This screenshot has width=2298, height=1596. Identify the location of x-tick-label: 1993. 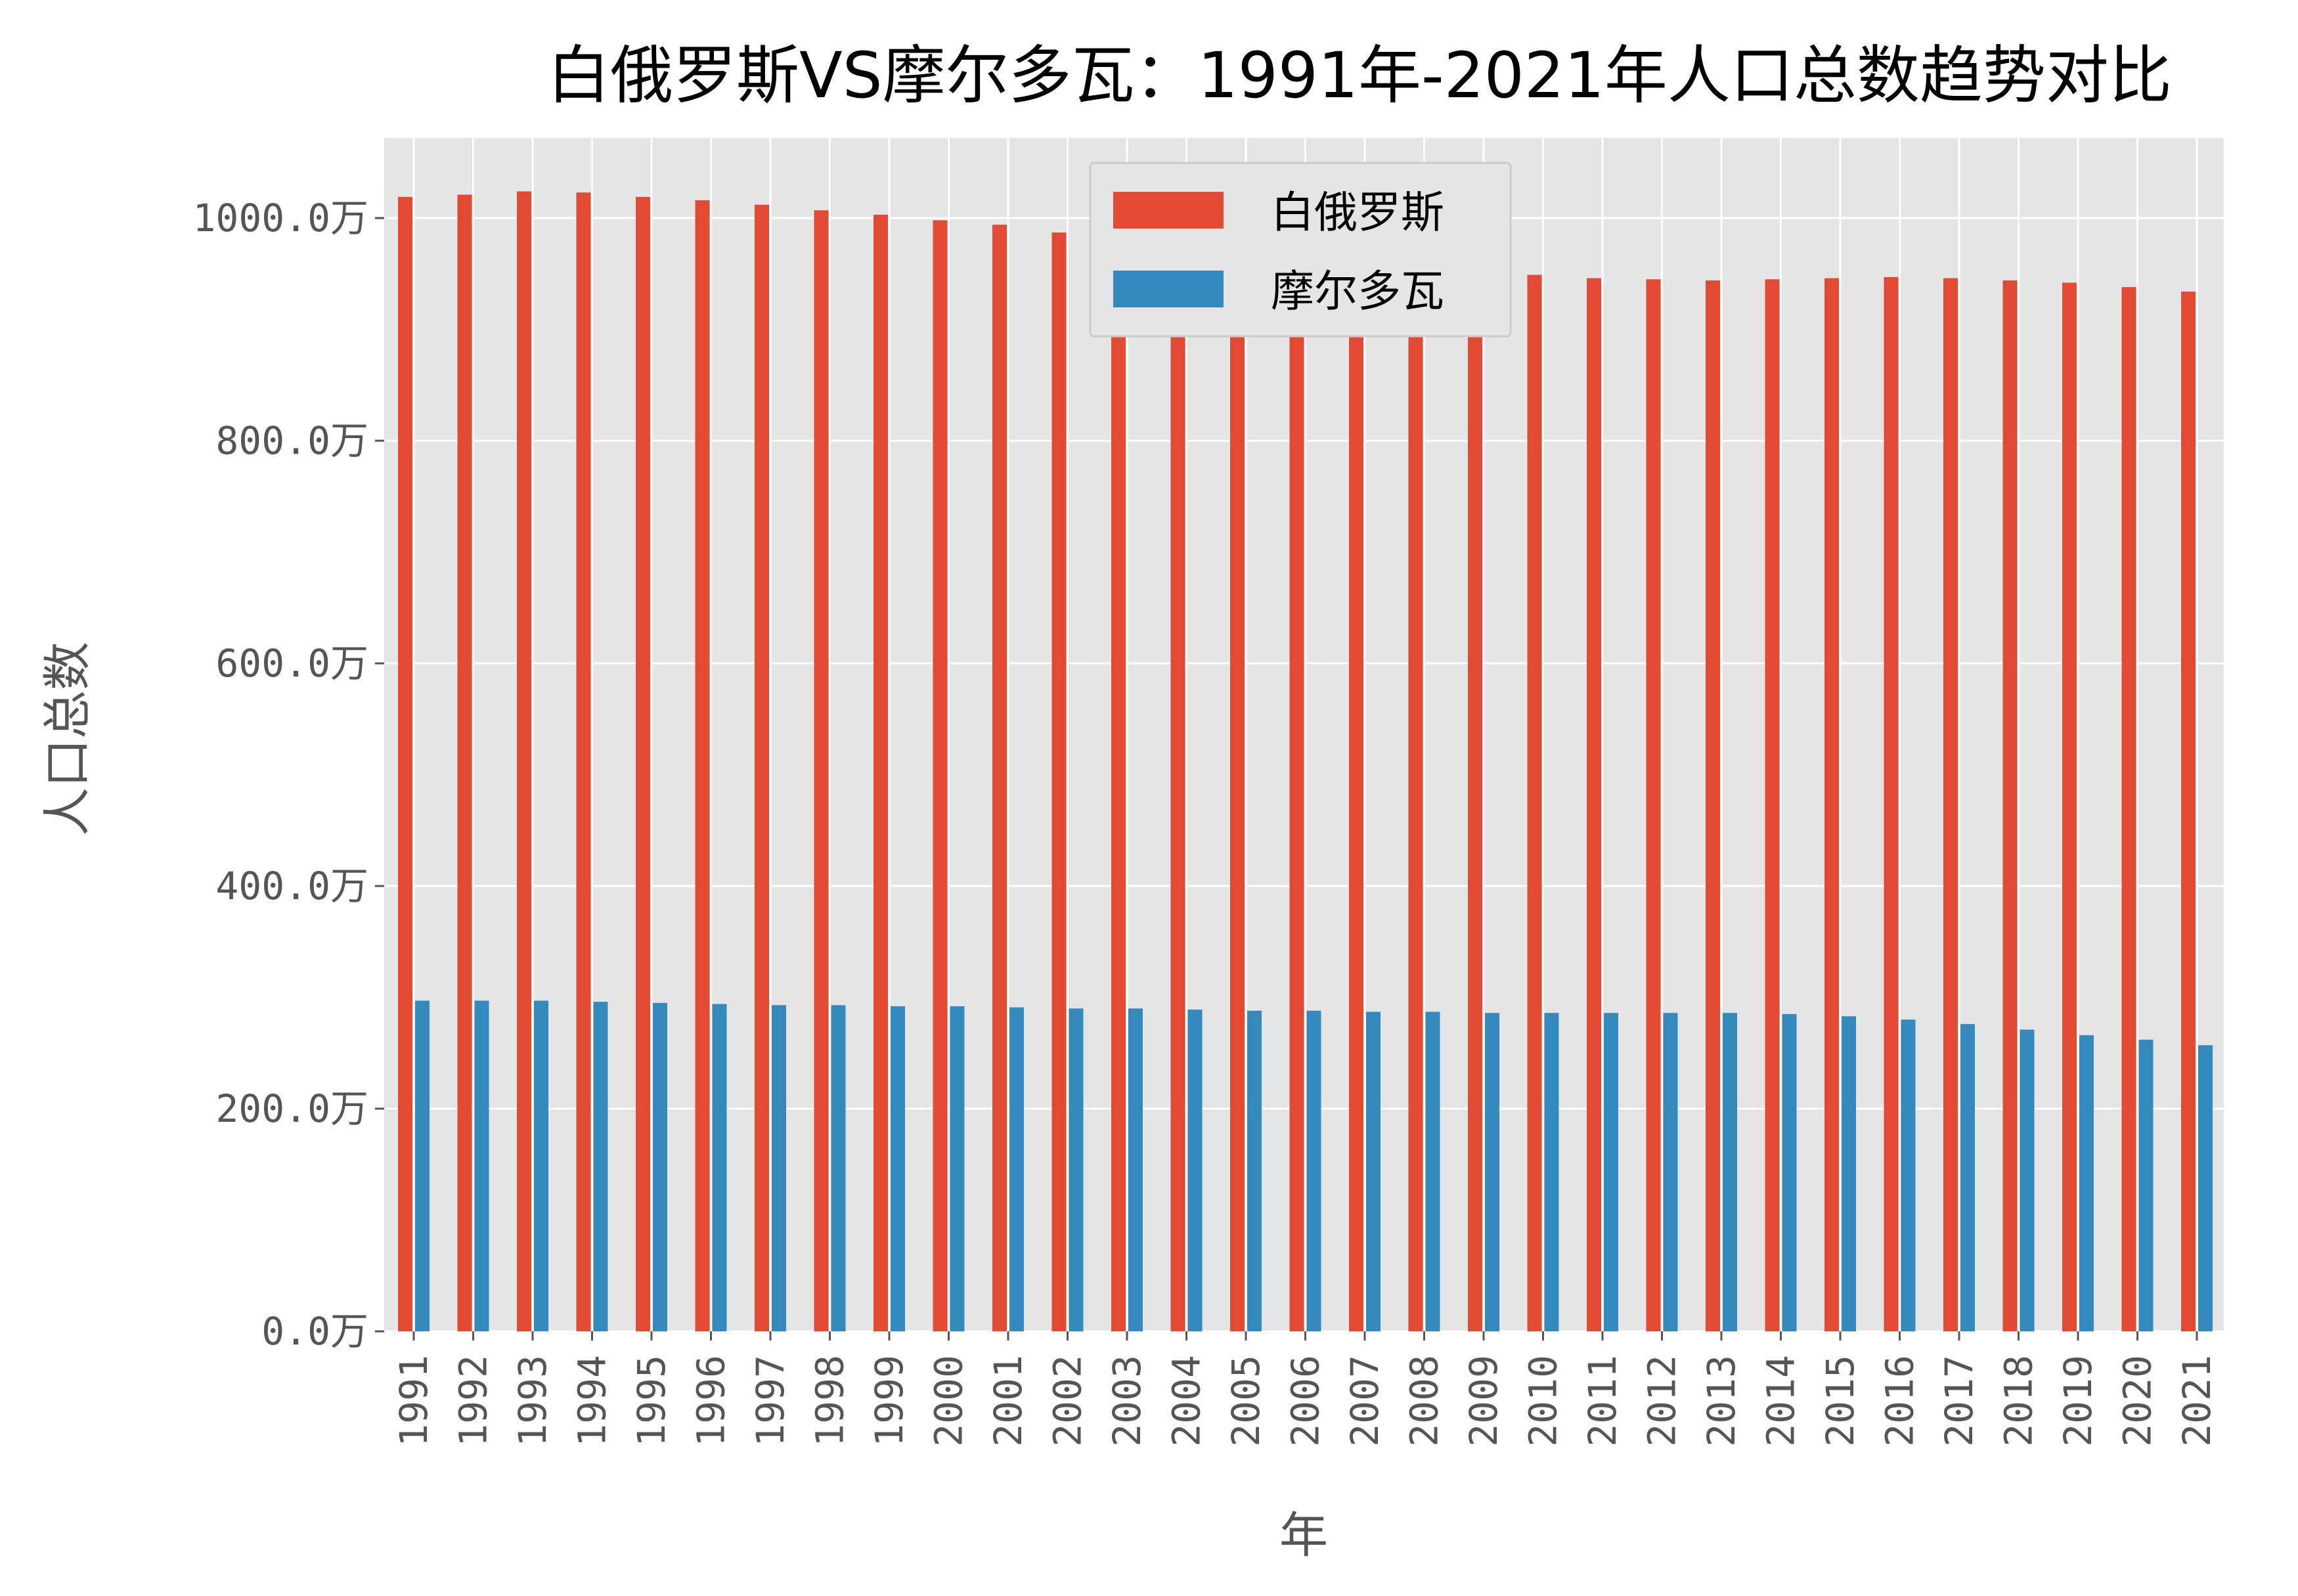
(532, 1401).